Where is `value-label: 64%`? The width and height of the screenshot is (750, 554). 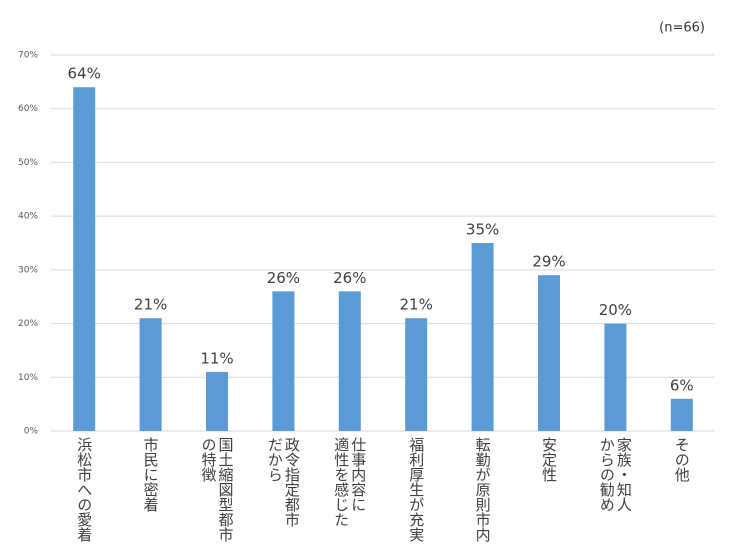
value-label: 64% is located at coordinates (84, 74).